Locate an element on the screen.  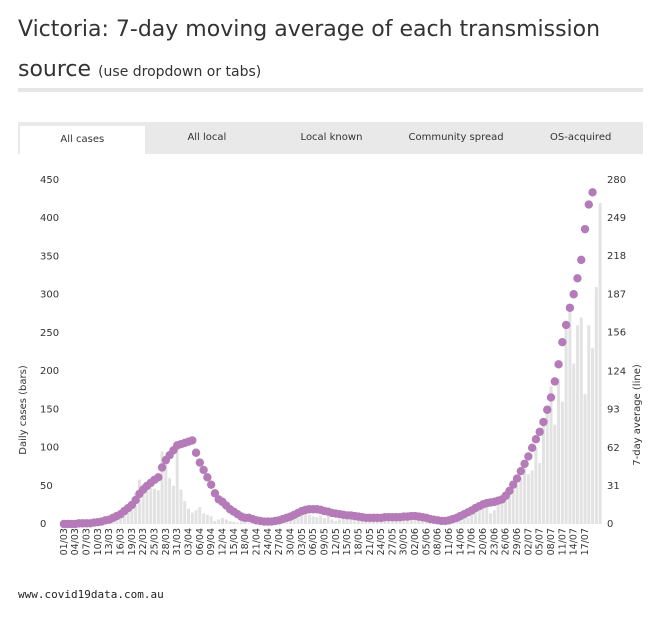
left-tick-label: 200 is located at coordinates (49, 371).